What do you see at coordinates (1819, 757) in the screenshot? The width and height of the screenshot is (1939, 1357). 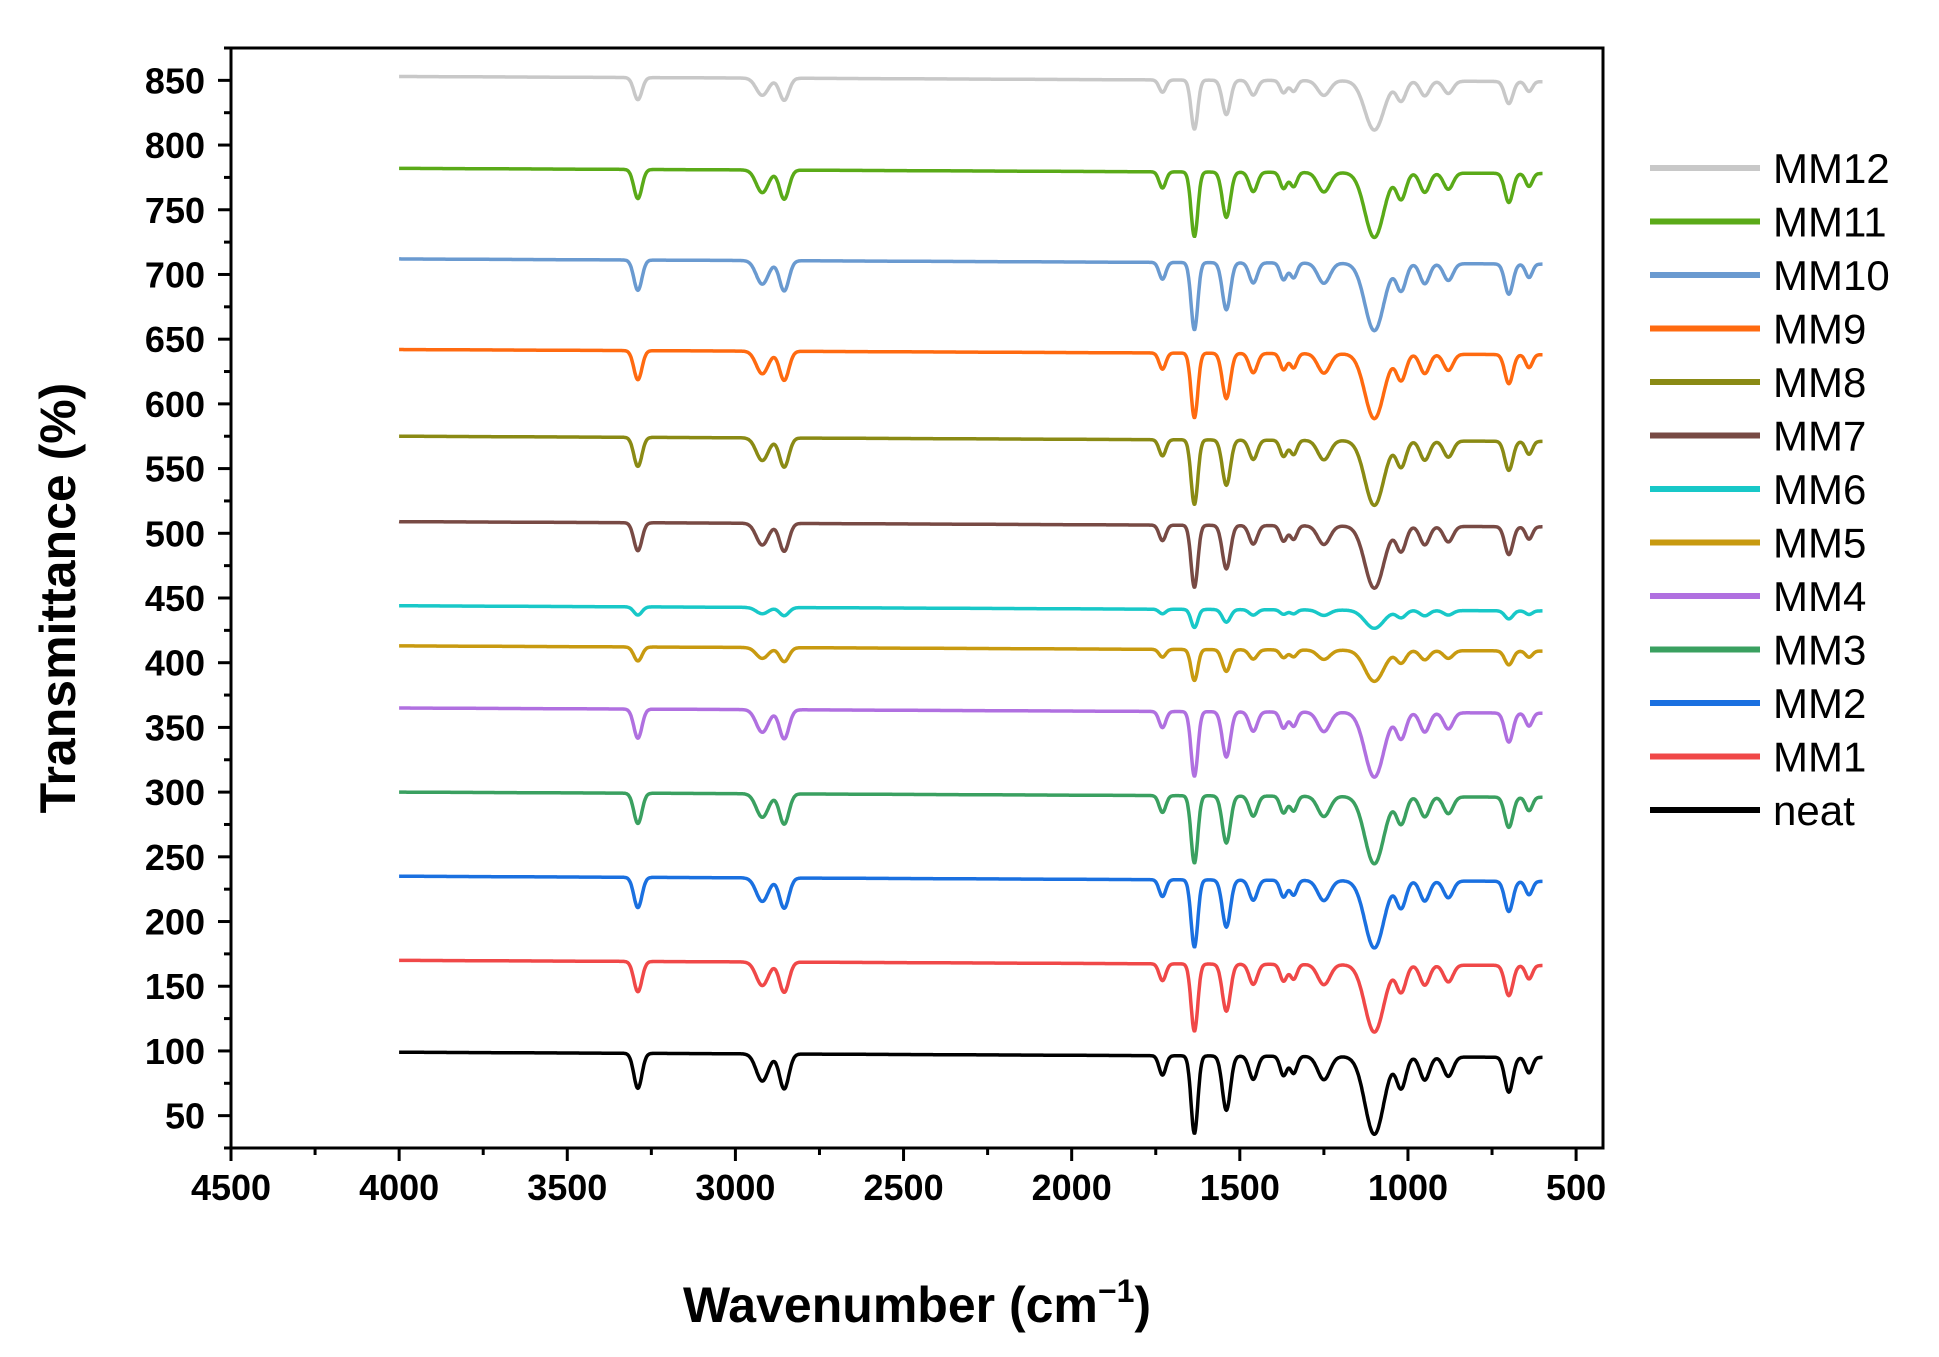 I see `legend-label-MM1: MM1` at bounding box center [1819, 757].